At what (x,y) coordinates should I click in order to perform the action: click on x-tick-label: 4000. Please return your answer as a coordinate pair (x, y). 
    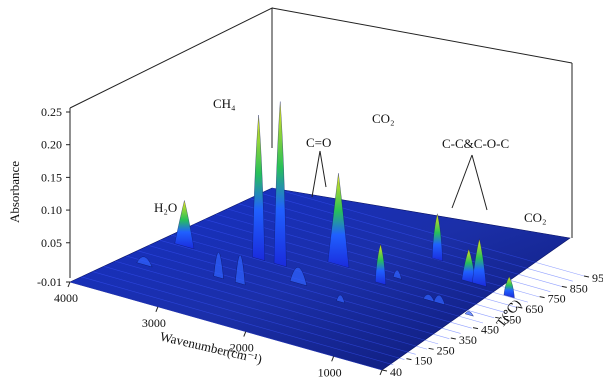
    Looking at the image, I should click on (66, 298).